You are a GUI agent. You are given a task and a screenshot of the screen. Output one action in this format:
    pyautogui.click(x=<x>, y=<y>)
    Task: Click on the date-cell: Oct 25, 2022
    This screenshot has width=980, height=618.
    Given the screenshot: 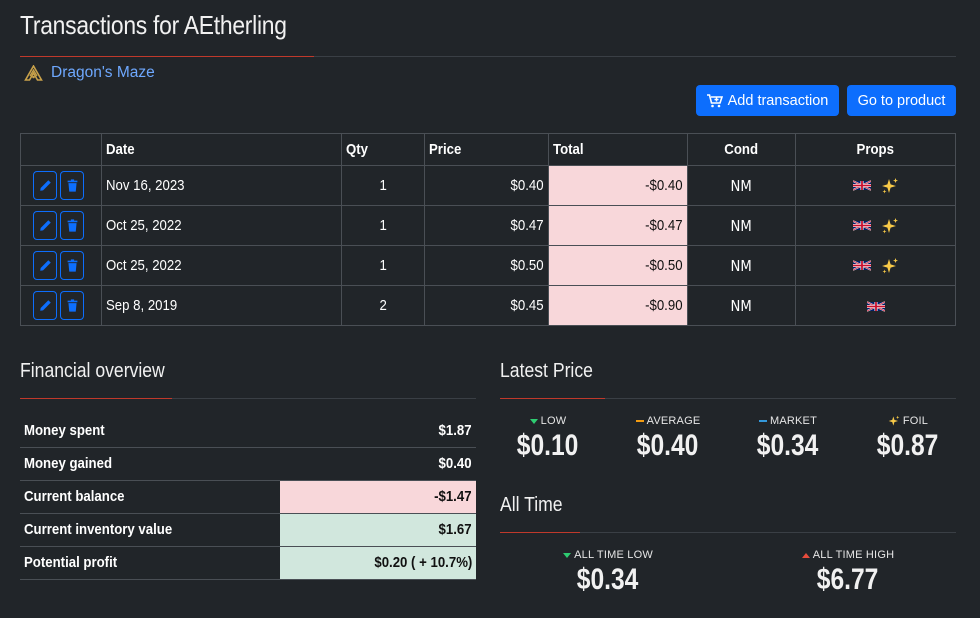 What is the action you would take?
    pyautogui.click(x=221, y=225)
    